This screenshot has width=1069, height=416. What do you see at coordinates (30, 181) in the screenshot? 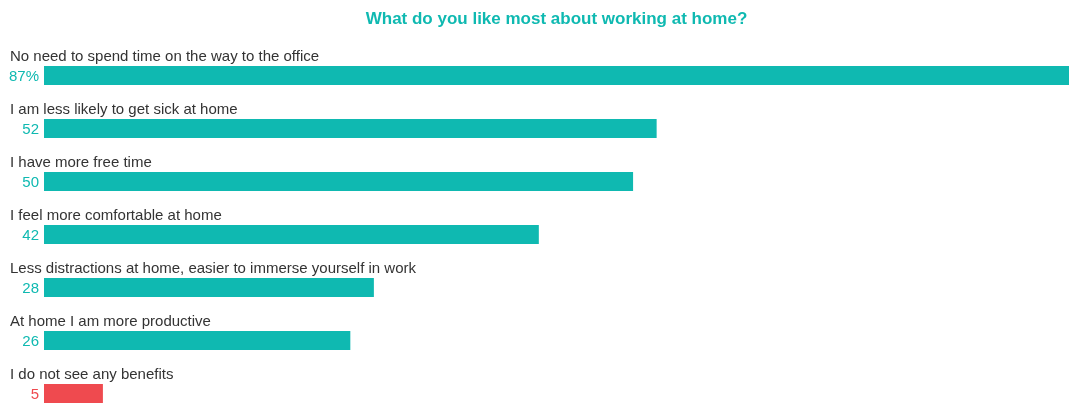
I see `data-label: 50` at bounding box center [30, 181].